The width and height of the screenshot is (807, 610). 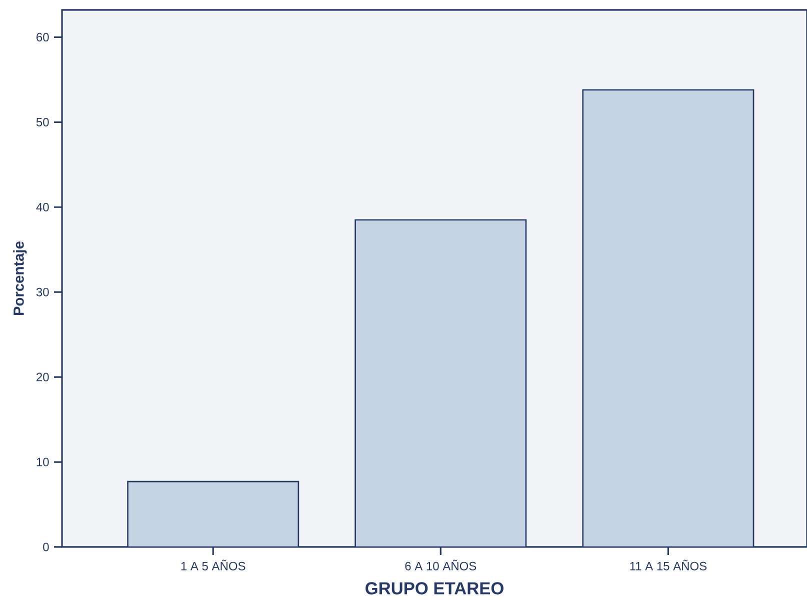 What do you see at coordinates (435, 588) in the screenshot?
I see `x-axis-title: GRUPO ETAREO` at bounding box center [435, 588].